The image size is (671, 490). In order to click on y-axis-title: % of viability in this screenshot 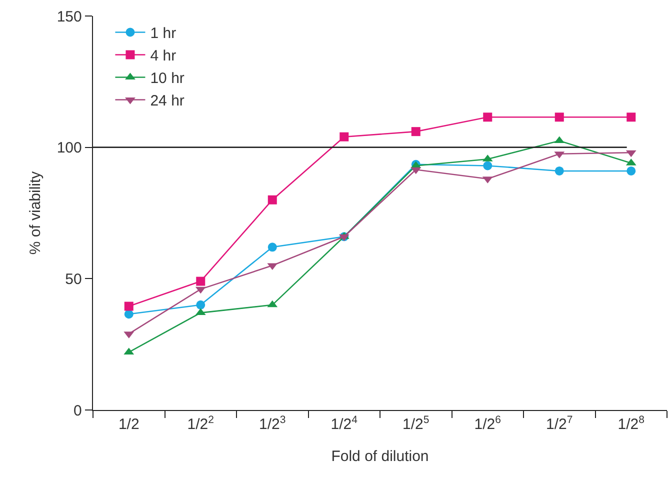, I will do `click(35, 212)`.